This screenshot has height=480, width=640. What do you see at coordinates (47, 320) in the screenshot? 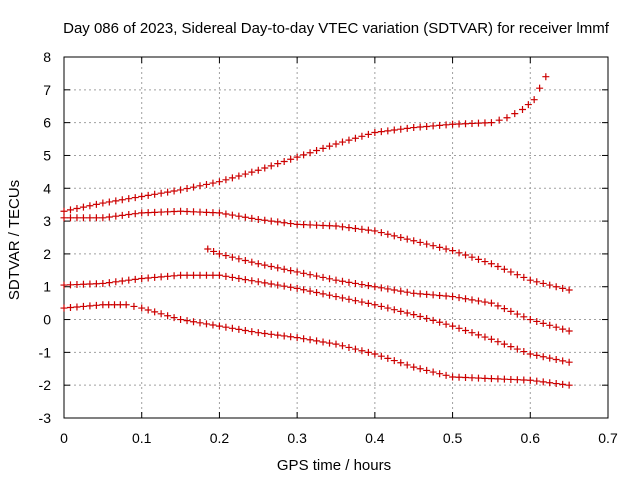
I see `y-tick-label: 0` at bounding box center [47, 320].